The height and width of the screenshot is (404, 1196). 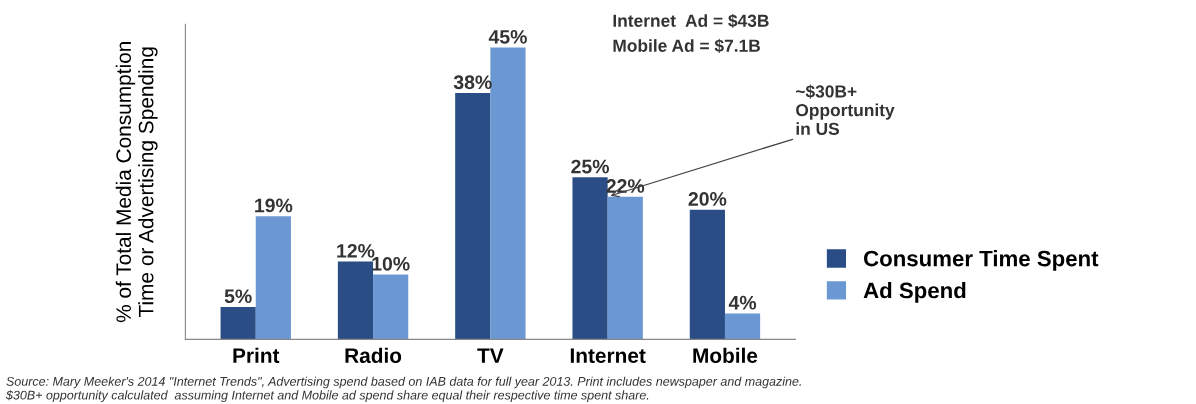 What do you see at coordinates (373, 355) in the screenshot?
I see `x-tick-label: Radio` at bounding box center [373, 355].